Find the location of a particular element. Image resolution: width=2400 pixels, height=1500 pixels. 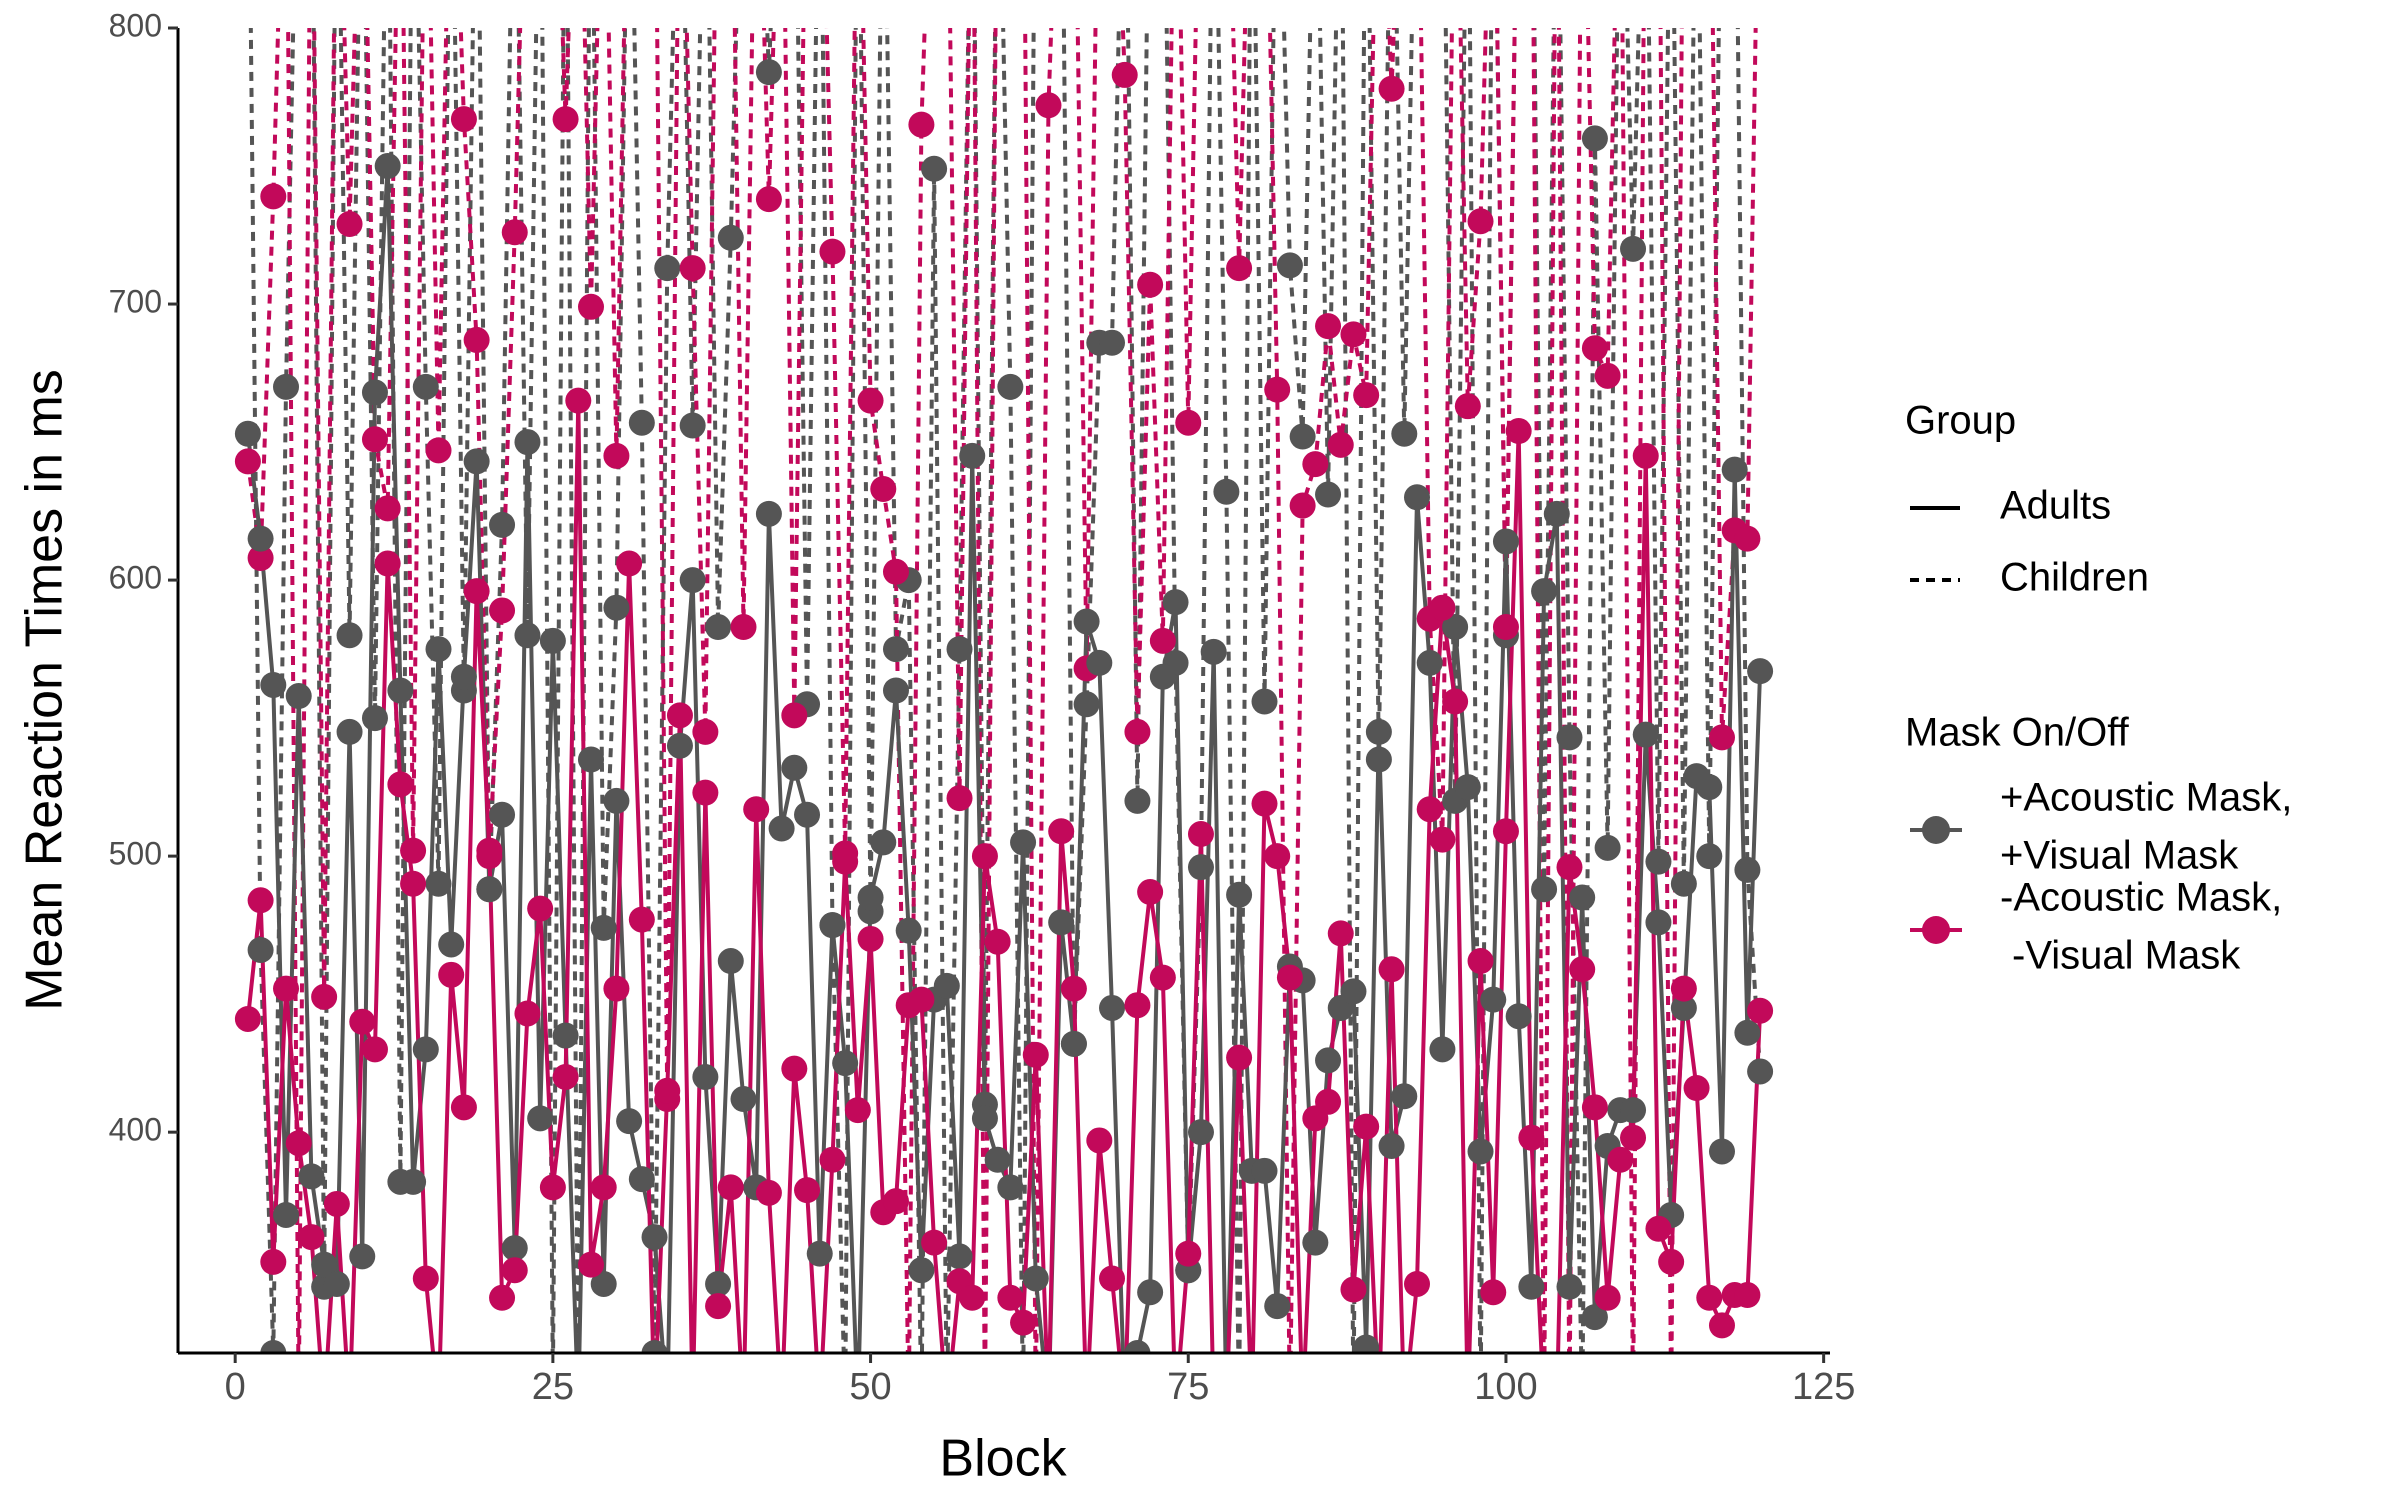

y-tick-label: 400 is located at coordinates (135, 1130).